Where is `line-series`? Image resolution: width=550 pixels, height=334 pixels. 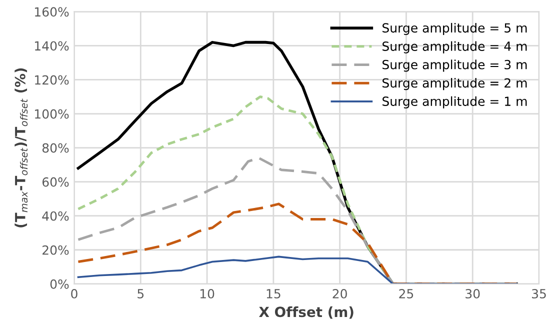 line-series is located at coordinates (297, 270).